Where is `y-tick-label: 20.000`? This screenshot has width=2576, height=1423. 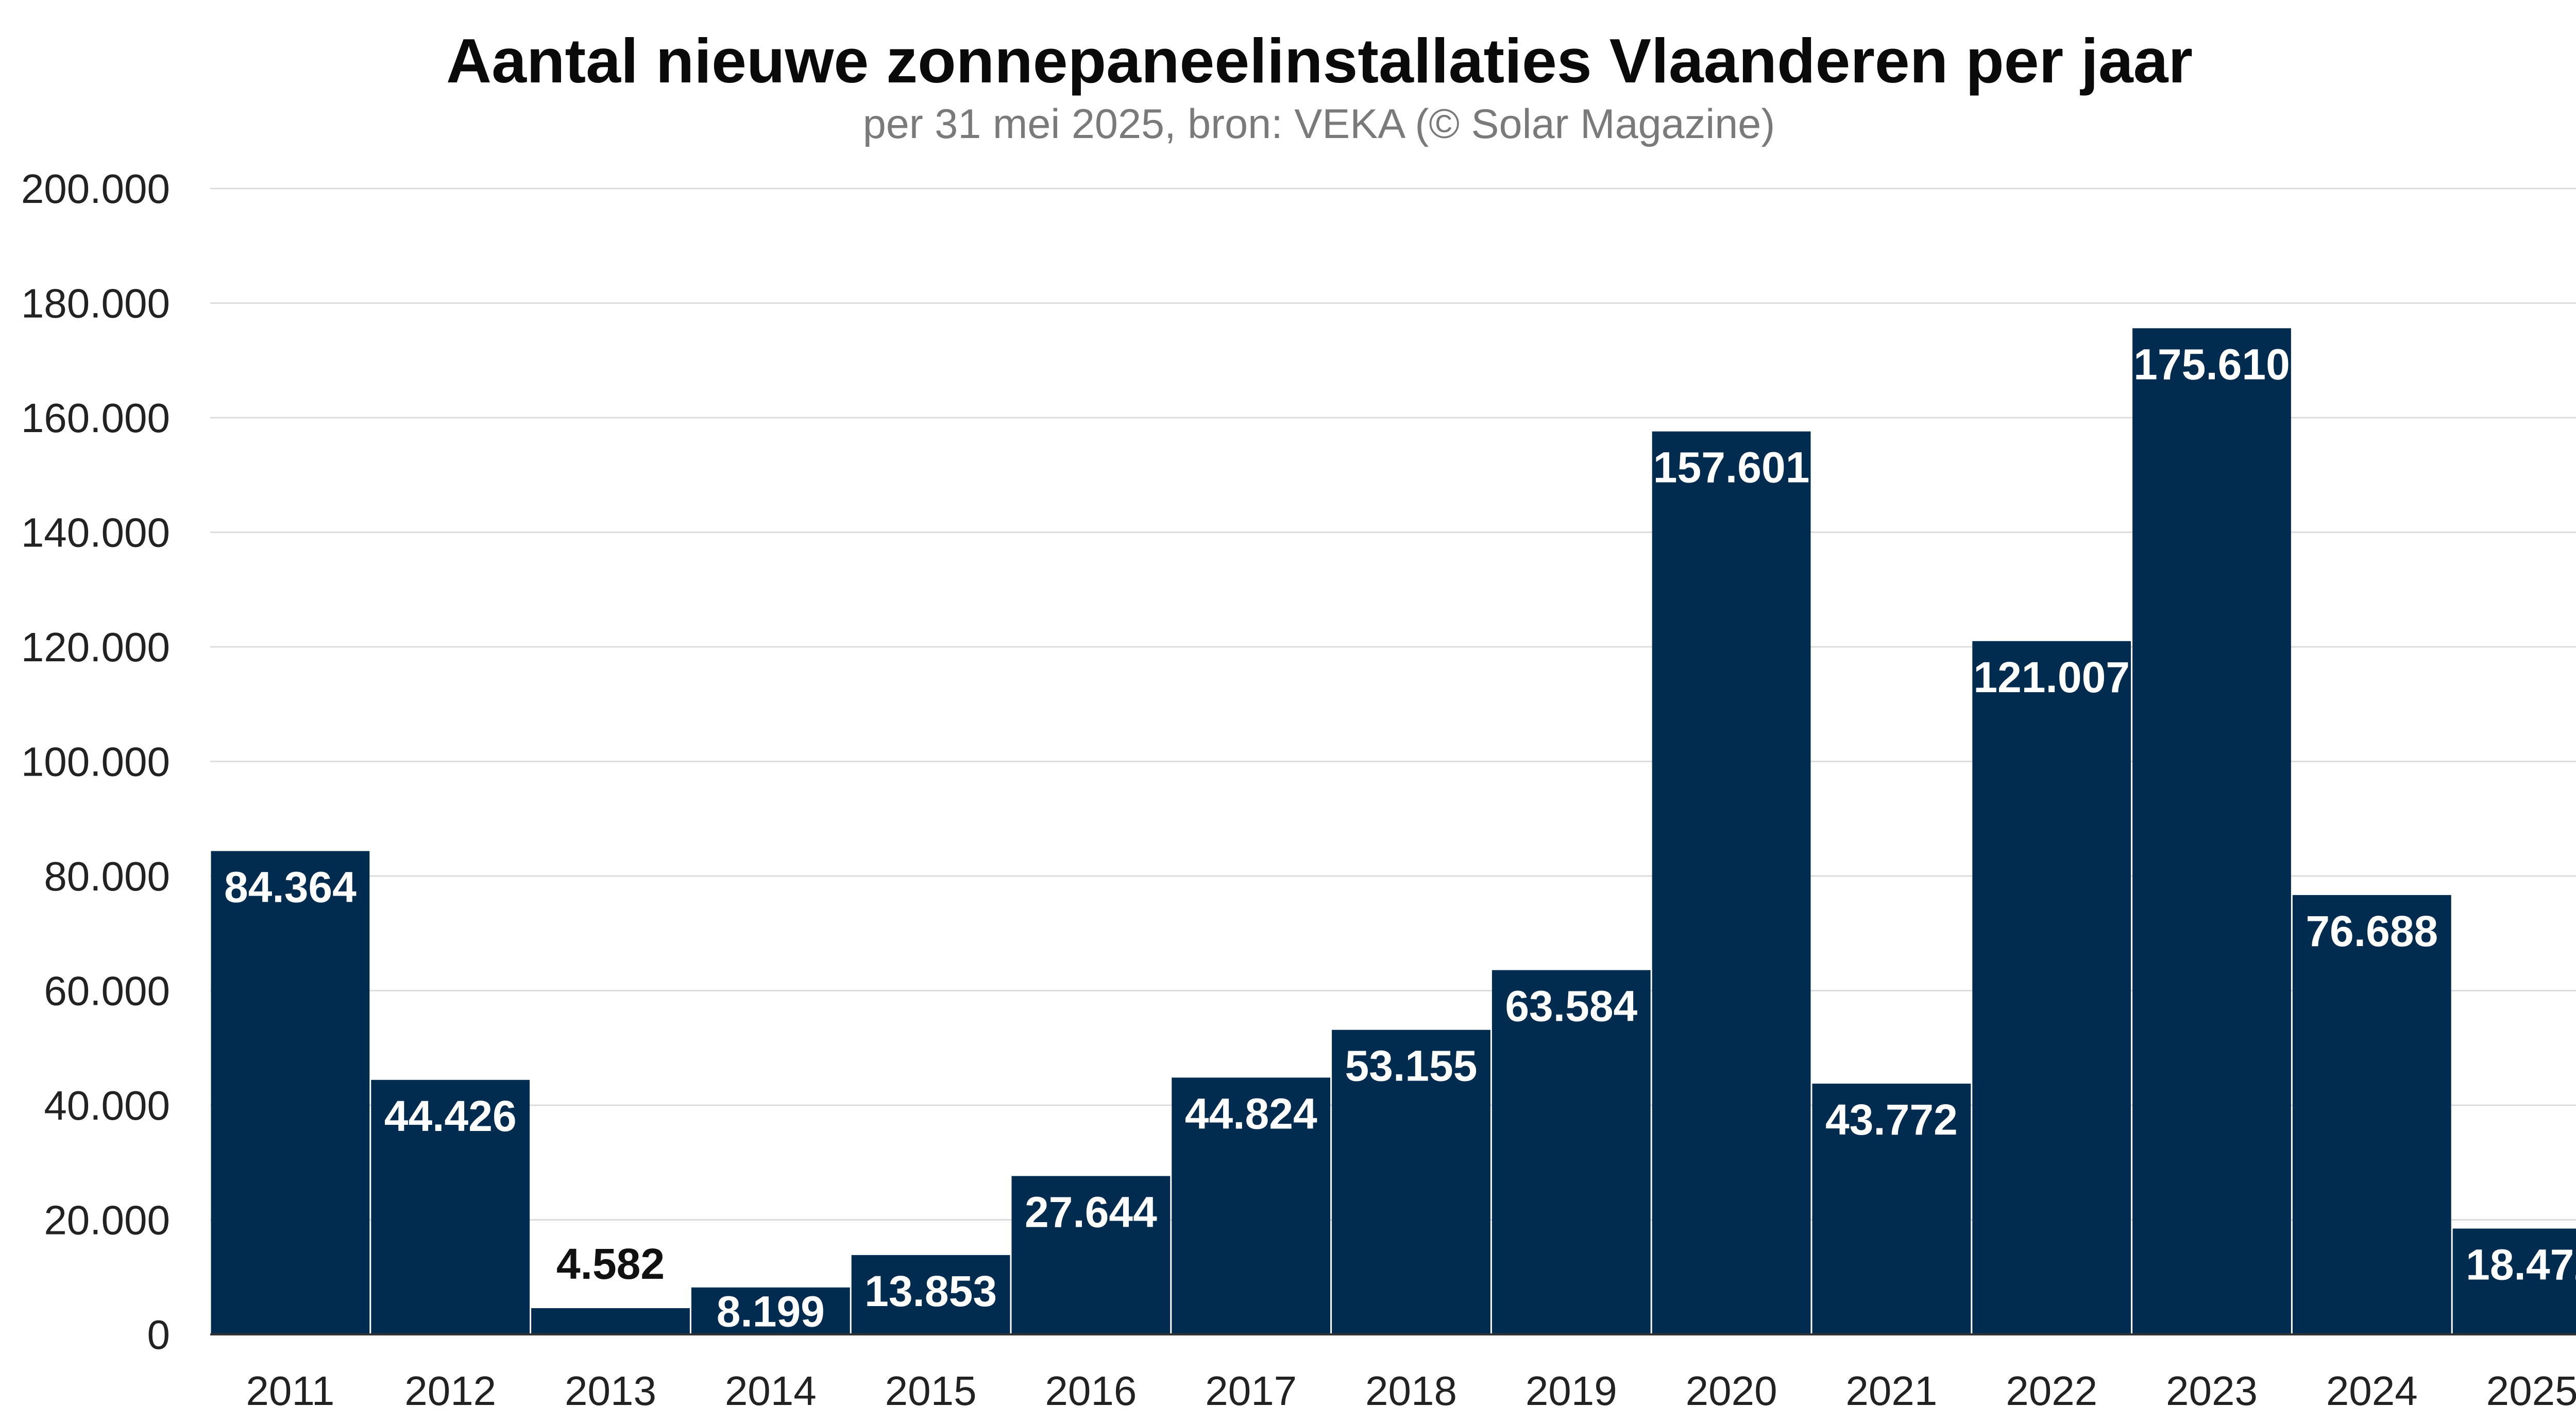 y-tick-label: 20.000 is located at coordinates (107, 1220).